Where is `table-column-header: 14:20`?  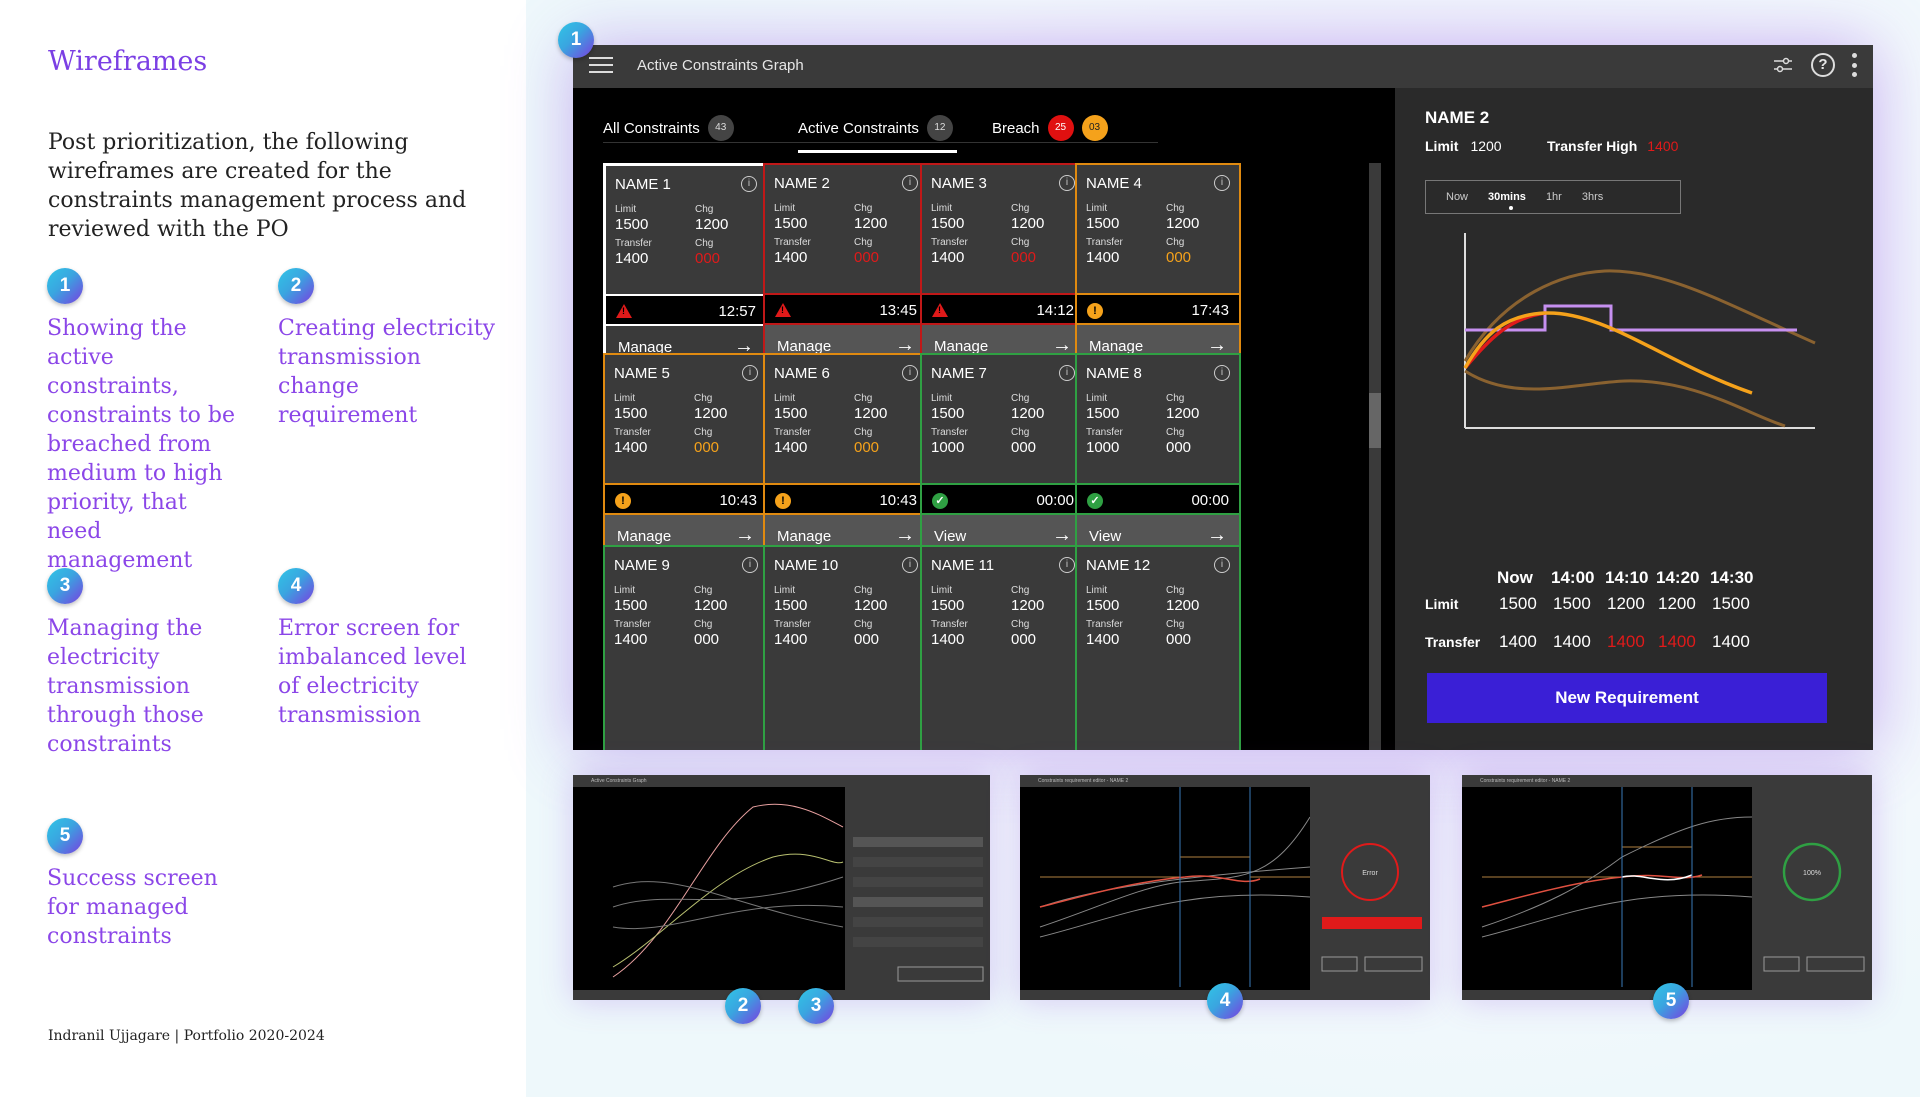 table-column-header: 14:20 is located at coordinates (1678, 577).